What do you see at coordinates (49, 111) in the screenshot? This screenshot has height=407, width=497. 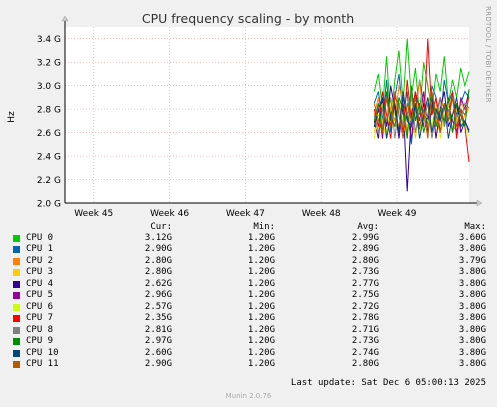 I see `y-tick-label: 2.8 G` at bounding box center [49, 111].